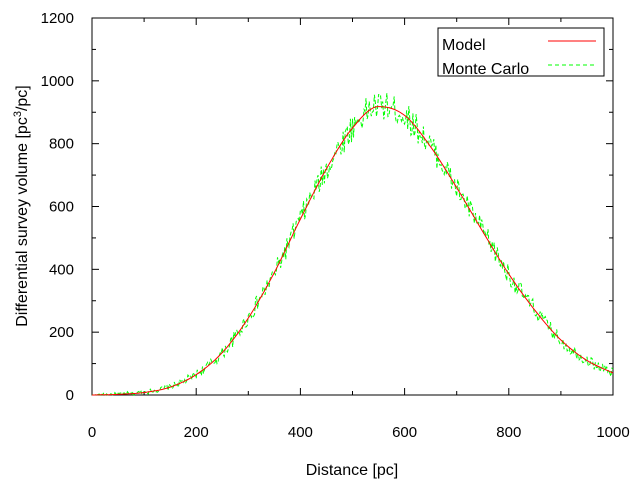 This screenshot has width=640, height=480. Describe the element at coordinates (18, 114) in the screenshot. I see `y-axis-title-superscript: 3` at that location.